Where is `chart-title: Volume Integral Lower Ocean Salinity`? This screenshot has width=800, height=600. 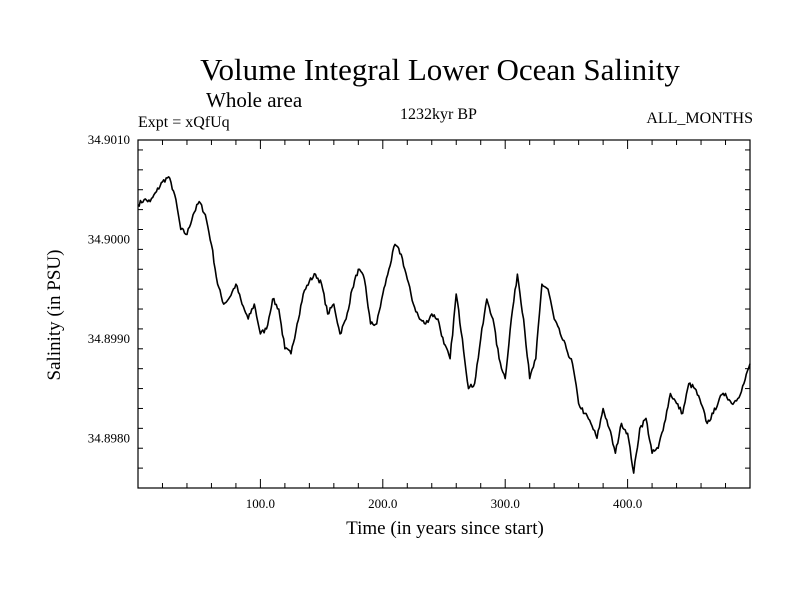
chart-title: Volume Integral Lower Ocean Salinity is located at coordinates (440, 69).